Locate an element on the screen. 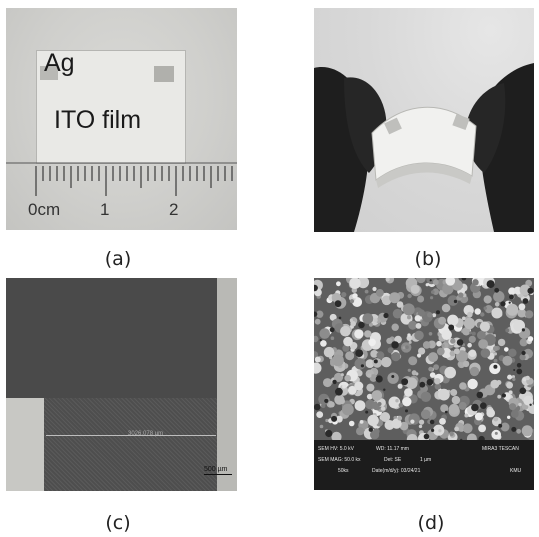  ag-electrode-pad-right is located at coordinates (164, 74).